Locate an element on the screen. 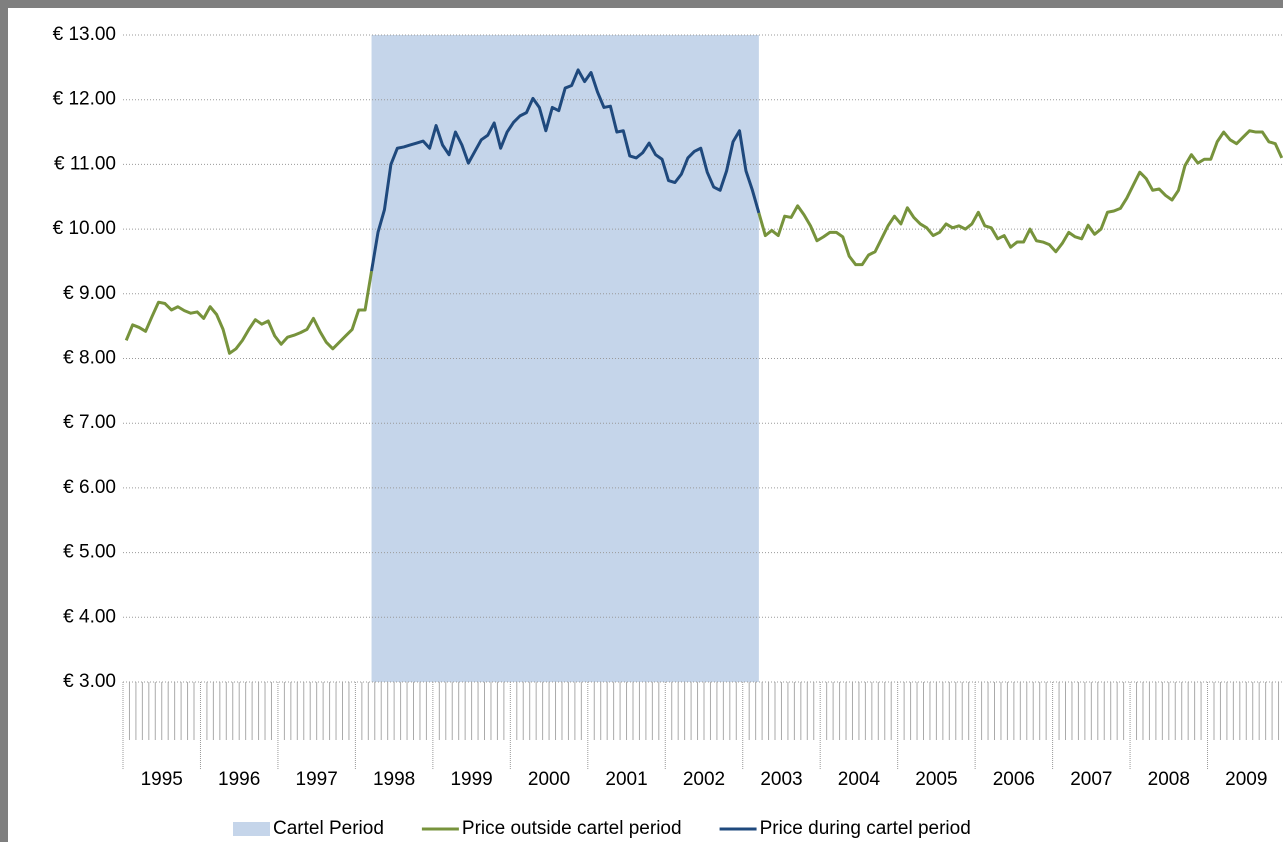 Image resolution: width=1283 pixels, height=842 pixels. y-tick-label: € 3.00 is located at coordinates (89, 681).